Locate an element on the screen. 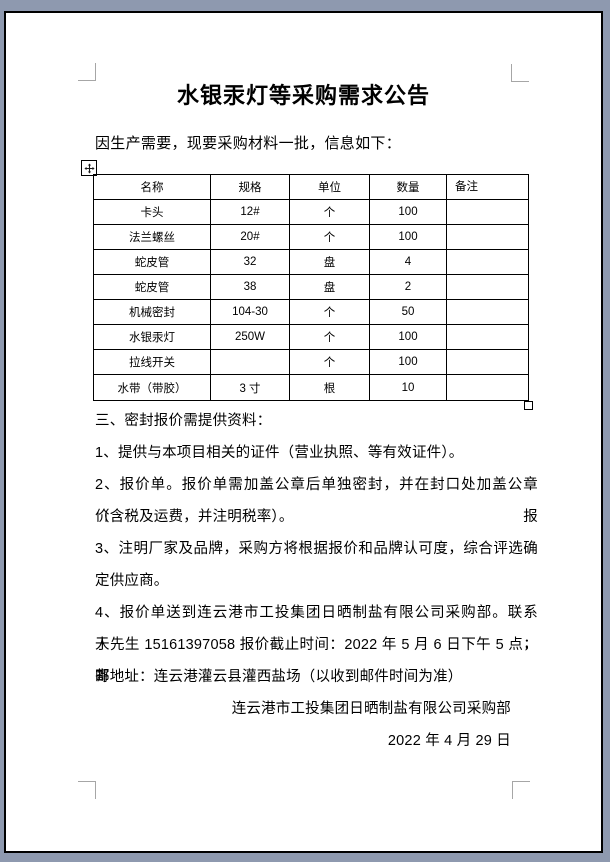  cell-spec: 250W is located at coordinates (250, 337).